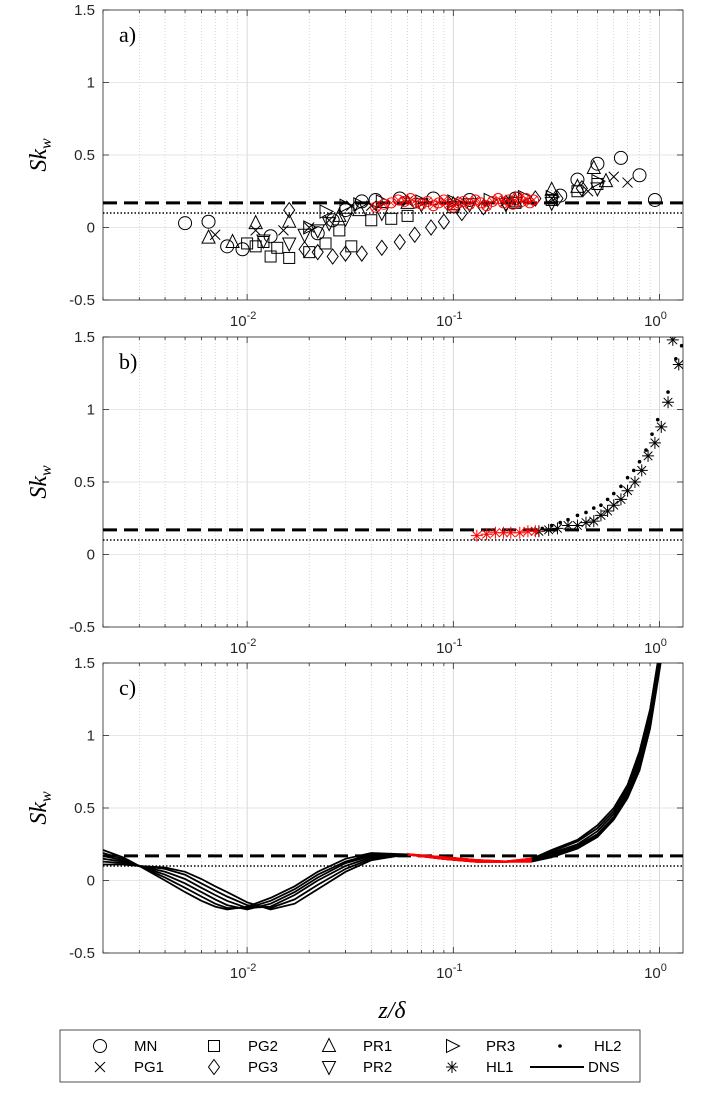  Describe the element at coordinates (127, 687) in the screenshot. I see `panel-label: c)` at that location.